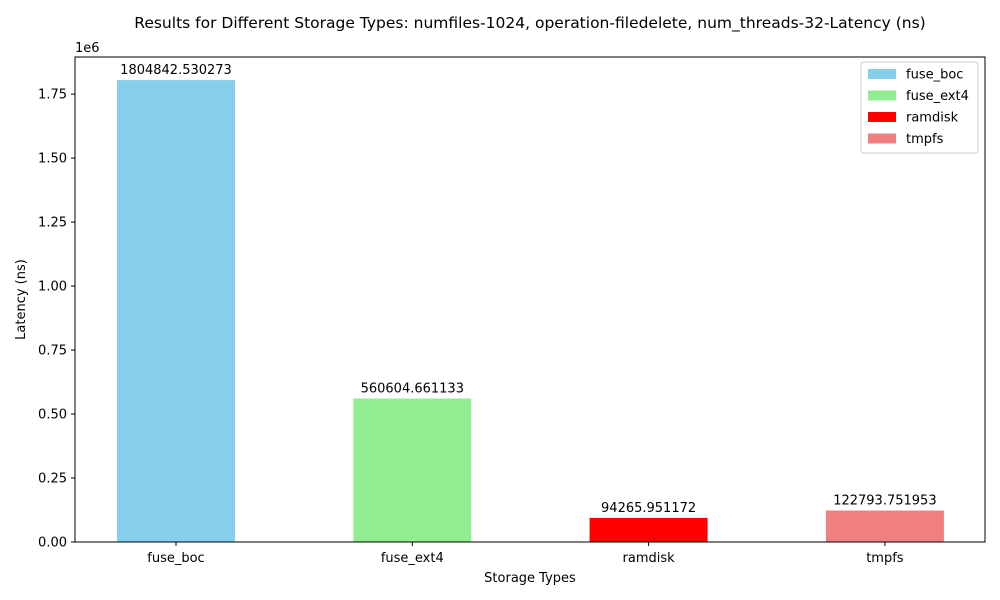 The width and height of the screenshot is (1000, 600). What do you see at coordinates (525, 554) in the screenshot?
I see `x-axis: fuse_boc fuse_ext4 ramdisk tmpfs` at bounding box center [525, 554].